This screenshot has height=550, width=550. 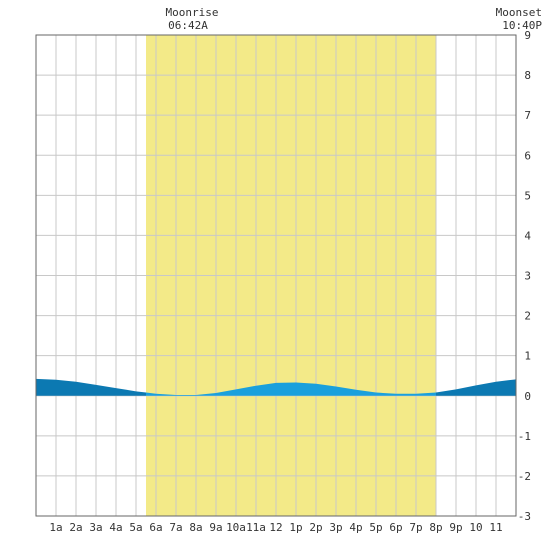 What do you see at coordinates (55, 527) in the screenshot?
I see `x-tick-label: 1a` at bounding box center [55, 527].